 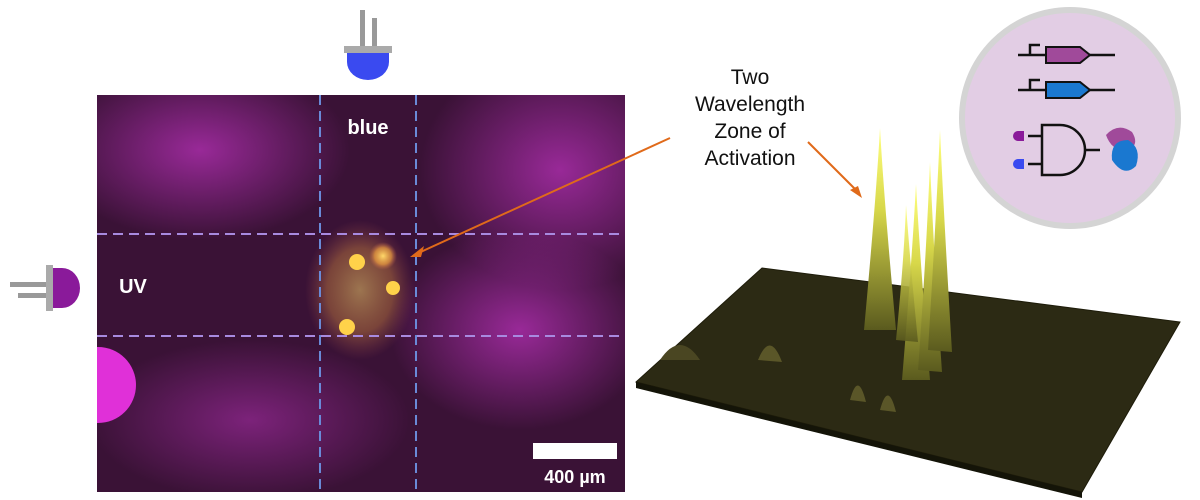 I want to click on inset-circle, so click(x=1070, y=118).